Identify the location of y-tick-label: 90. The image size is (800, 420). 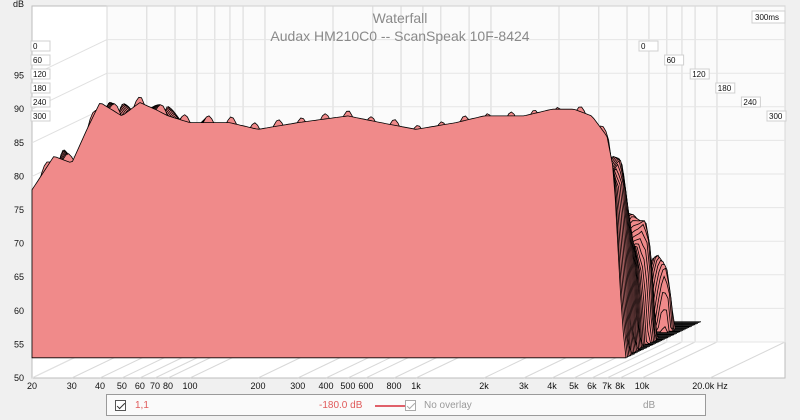
(19, 109).